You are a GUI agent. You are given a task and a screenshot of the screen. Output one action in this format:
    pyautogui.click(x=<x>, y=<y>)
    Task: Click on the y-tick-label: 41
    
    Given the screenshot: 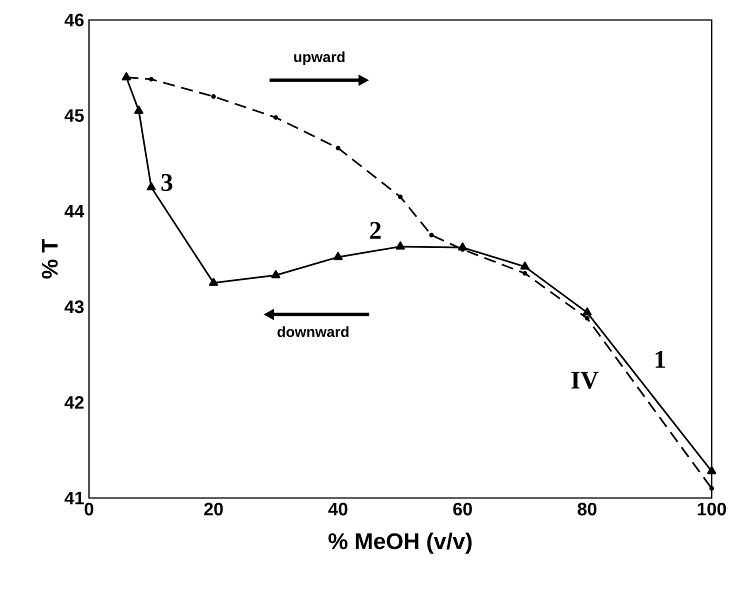 What is the action you would take?
    pyautogui.click(x=74, y=498)
    